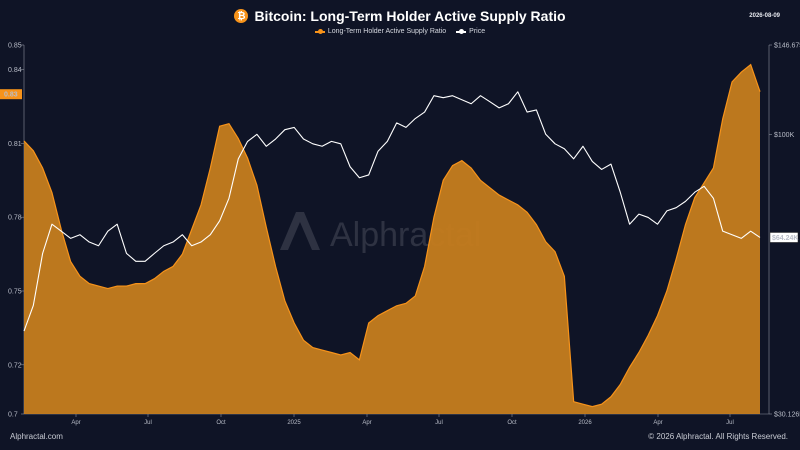 The image size is (800, 450). What do you see at coordinates (15, 70) in the screenshot?
I see `left-tick-label: 0.84` at bounding box center [15, 70].